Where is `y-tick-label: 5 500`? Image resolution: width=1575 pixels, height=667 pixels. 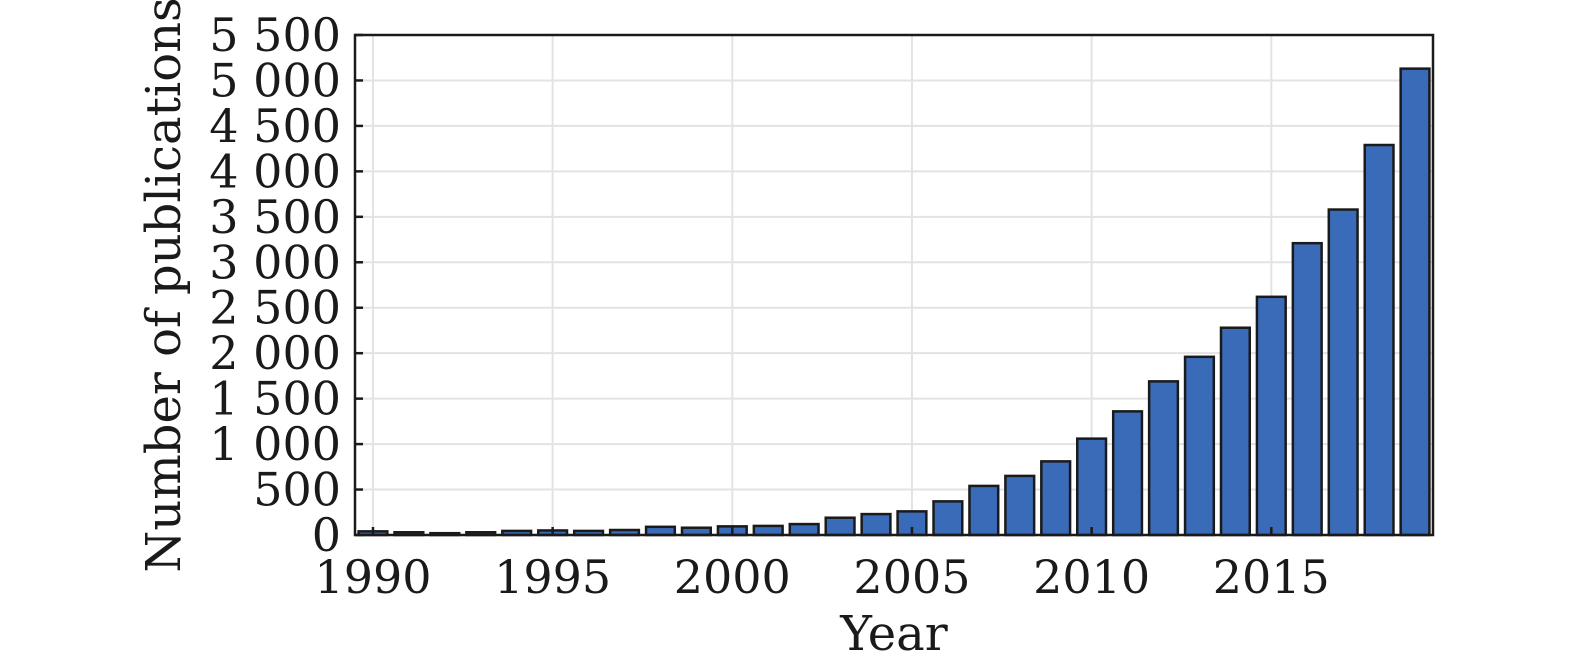 y-tick-label: 5 500 is located at coordinates (275, 35).